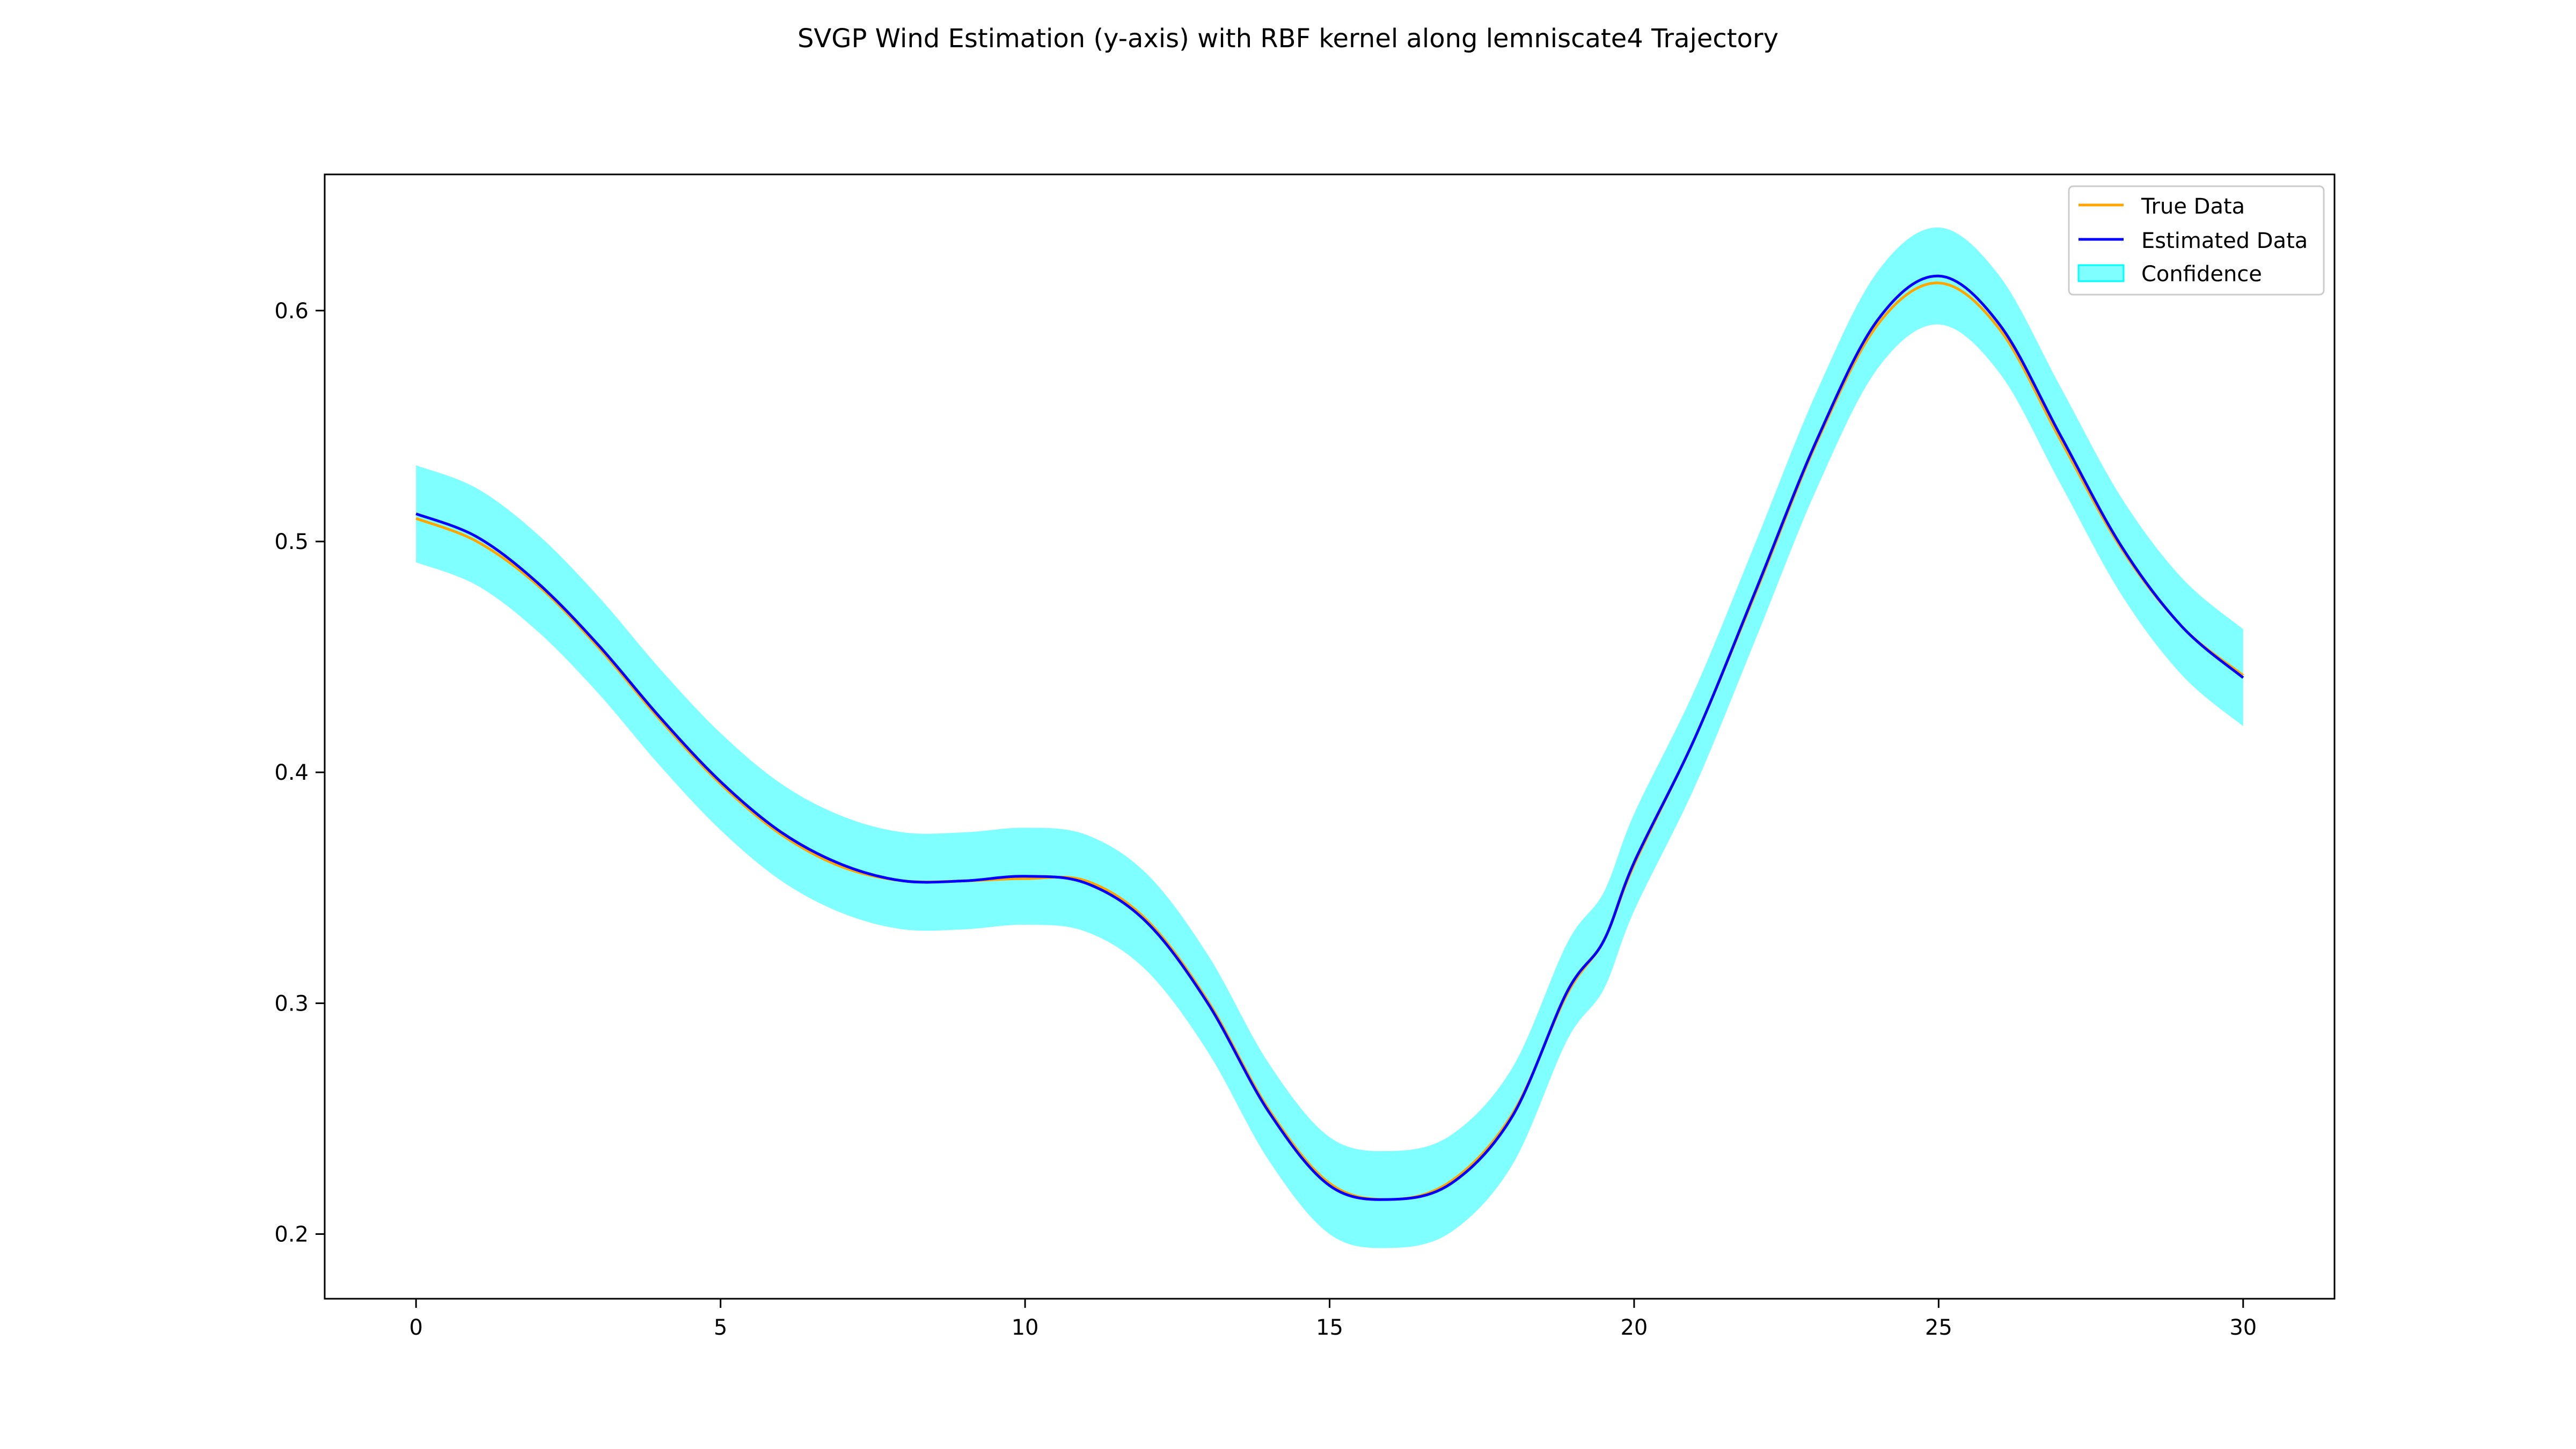  What do you see at coordinates (1938, 1327) in the screenshot?
I see `x-tick-label: 25` at bounding box center [1938, 1327].